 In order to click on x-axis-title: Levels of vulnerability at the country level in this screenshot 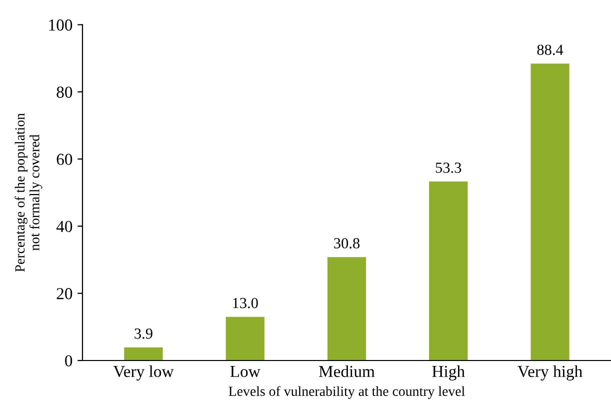, I will do `click(346, 392)`.